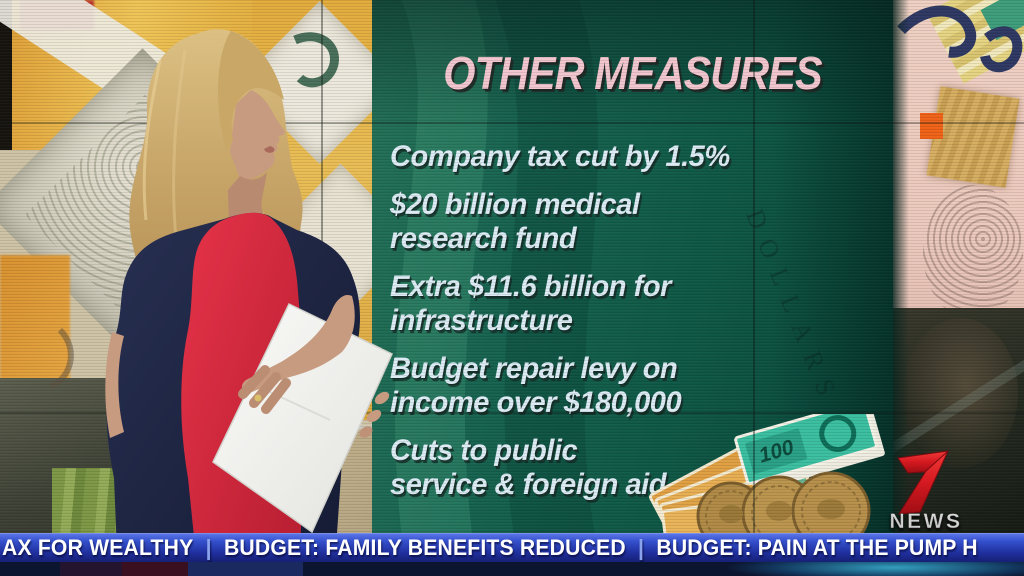 This screenshot has width=1024, height=576. Describe the element at coordinates (817, 547) in the screenshot. I see `ticker-segment: BUDGET: PAIN AT THE PUMP H` at that location.